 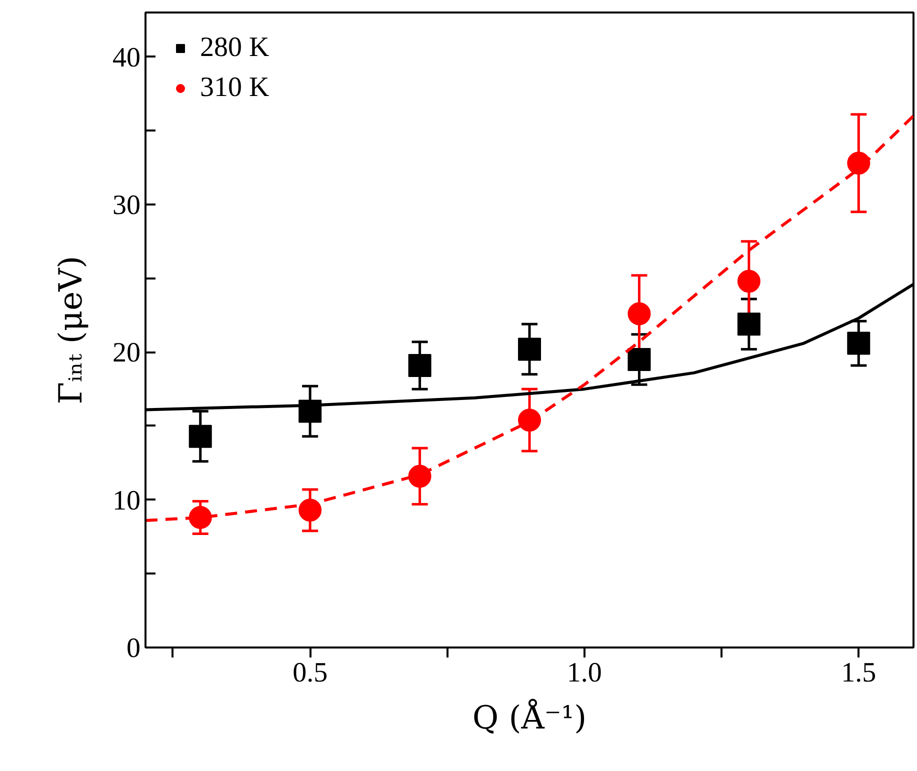 What do you see at coordinates (529, 717) in the screenshot?
I see `x-axis-title: Q (Å⁻¹)` at bounding box center [529, 717].